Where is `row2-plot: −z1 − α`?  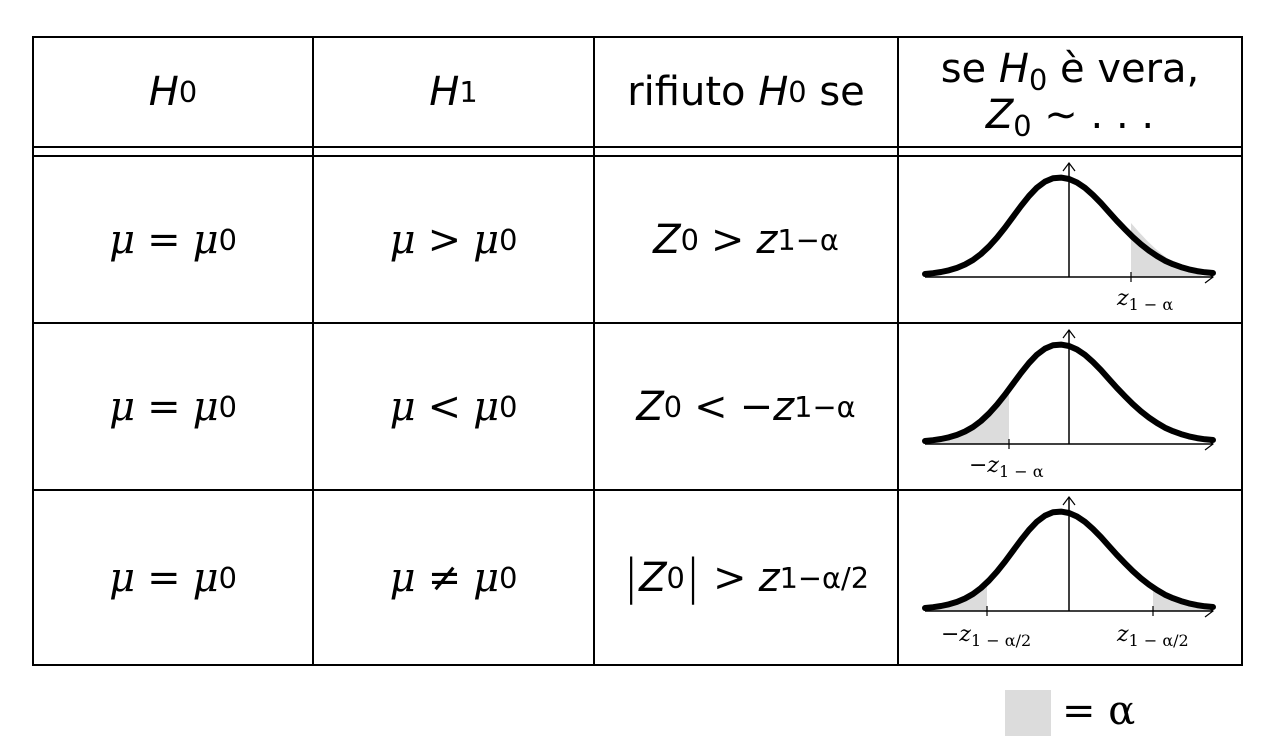
row2-plot: −z1 − α is located at coordinates (1070, 406).